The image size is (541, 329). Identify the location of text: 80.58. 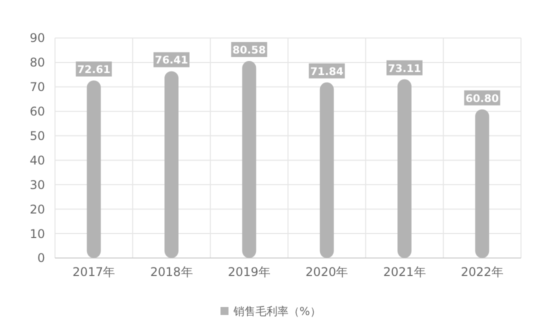
(249, 50).